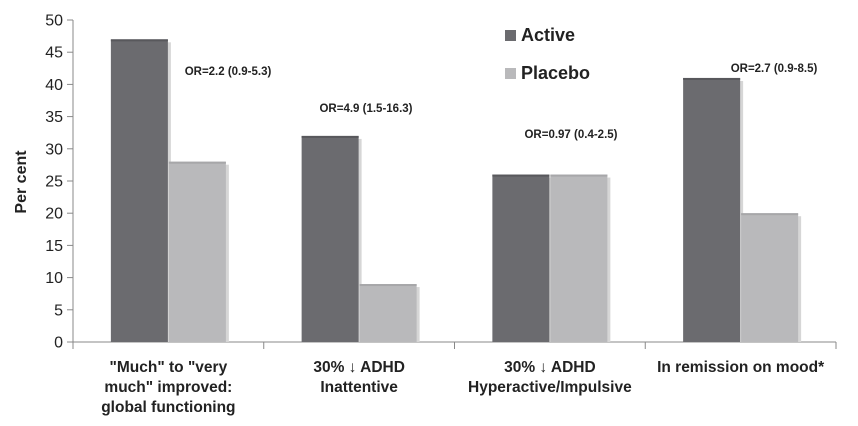  I want to click on legend-item-active: Active, so click(540, 35).